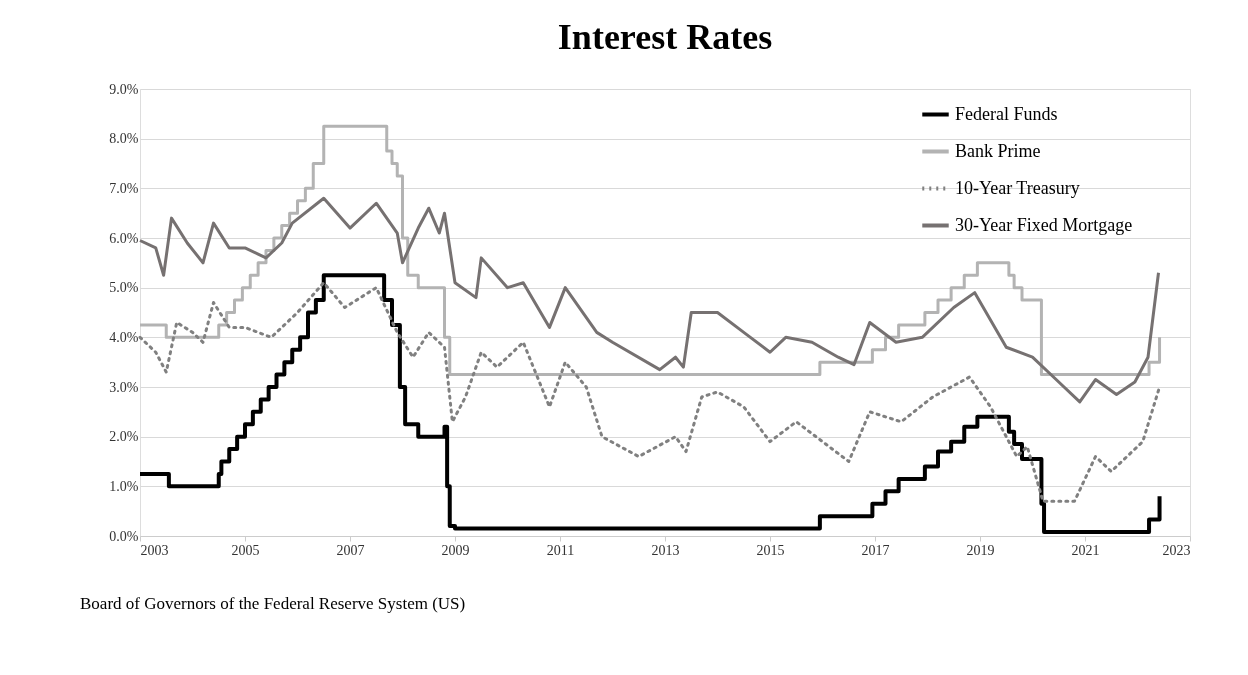 The height and width of the screenshot is (675, 1248). I want to click on y-tick-label: 8.0%, so click(124, 139).